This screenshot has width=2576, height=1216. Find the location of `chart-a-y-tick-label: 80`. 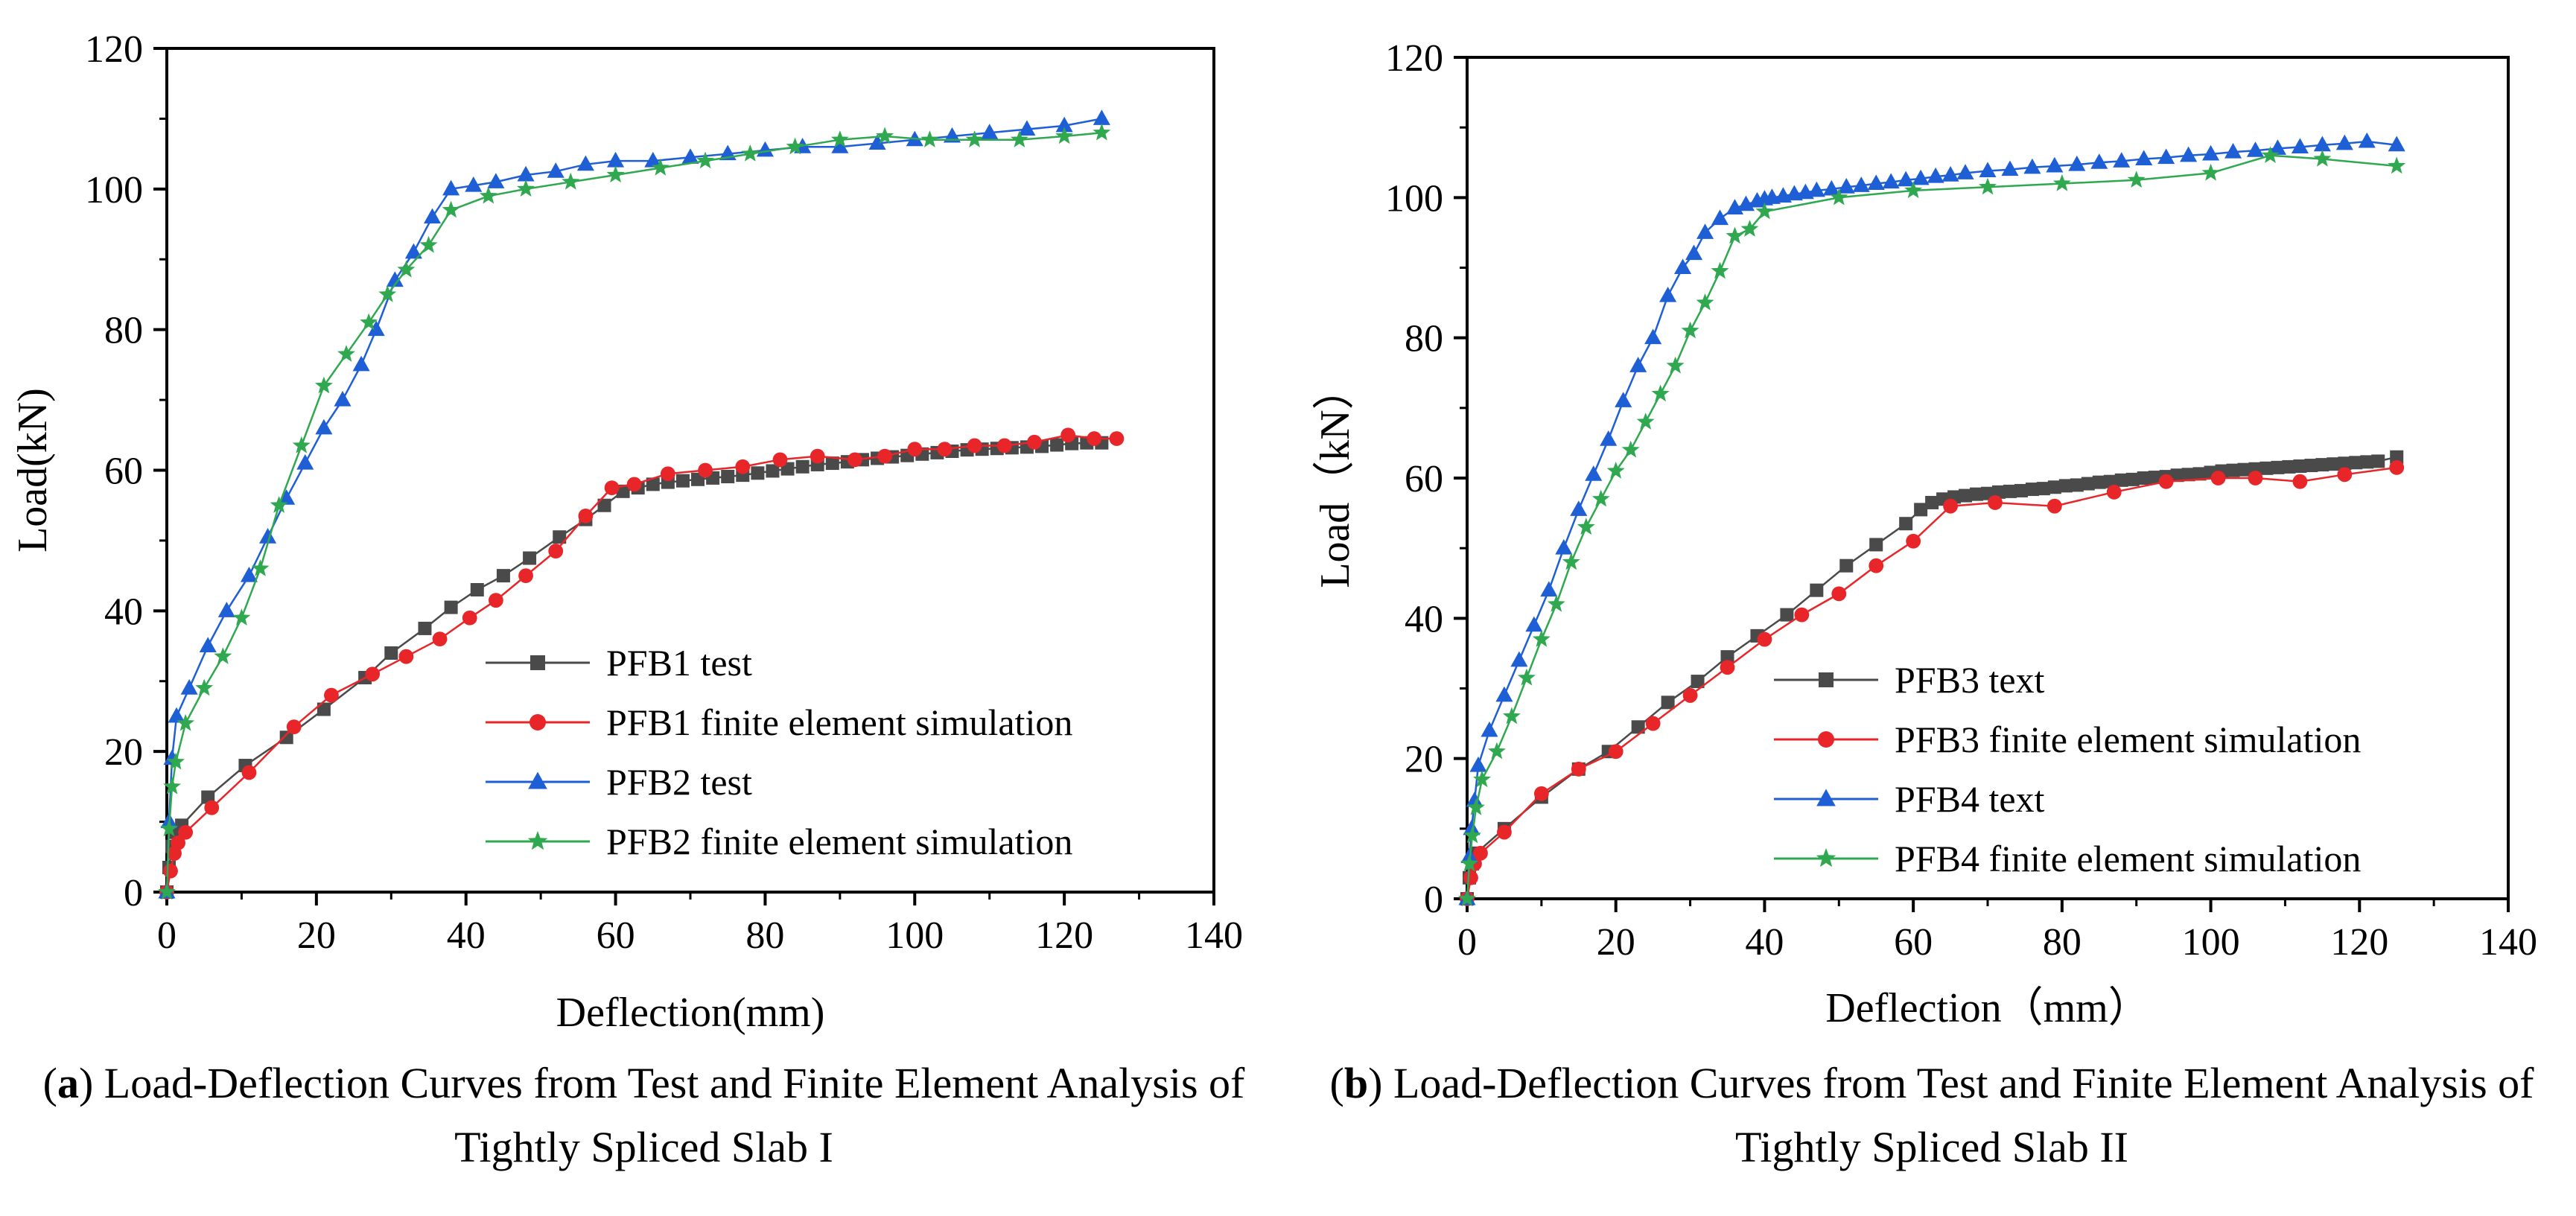

chart-a-y-tick-label: 80 is located at coordinates (123, 331).